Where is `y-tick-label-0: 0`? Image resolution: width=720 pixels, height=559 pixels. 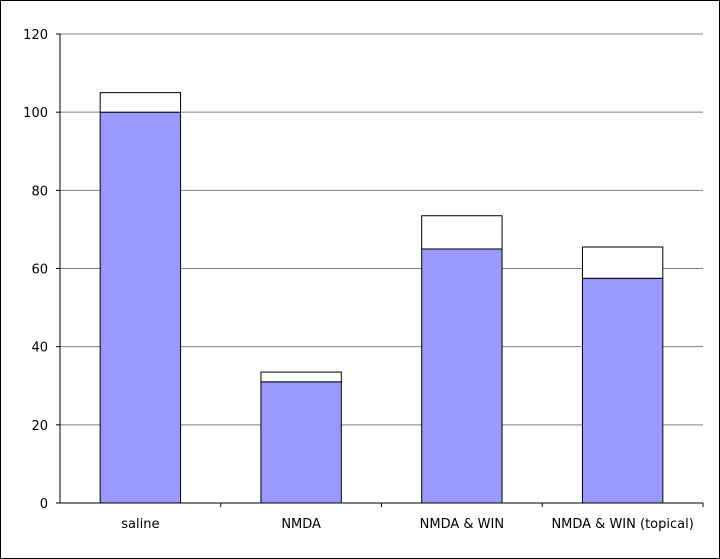
y-tick-label-0: 0 is located at coordinates (44, 504).